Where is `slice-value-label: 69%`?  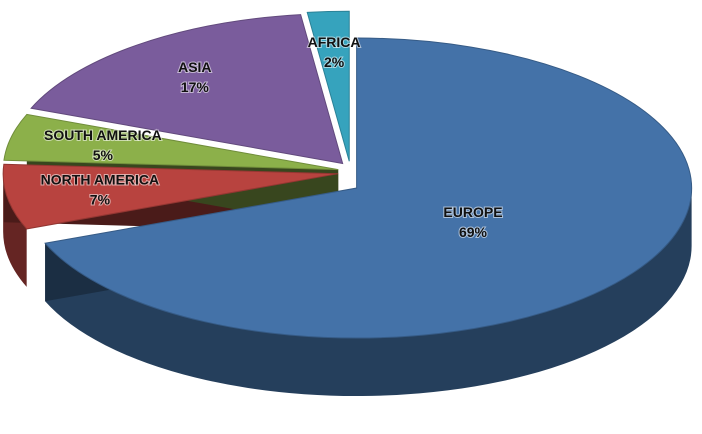 slice-value-label: 69% is located at coordinates (473, 232).